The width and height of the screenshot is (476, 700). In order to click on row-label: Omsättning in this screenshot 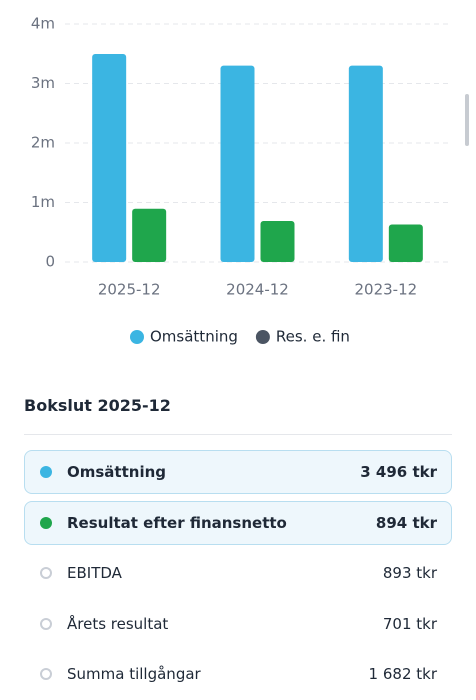, I will do `click(117, 472)`.